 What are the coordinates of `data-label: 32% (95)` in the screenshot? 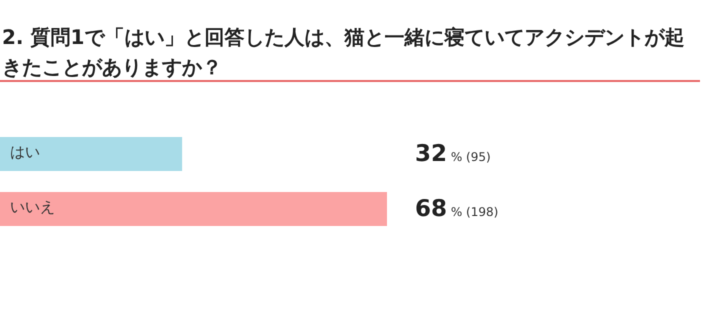 It's located at (453, 154).